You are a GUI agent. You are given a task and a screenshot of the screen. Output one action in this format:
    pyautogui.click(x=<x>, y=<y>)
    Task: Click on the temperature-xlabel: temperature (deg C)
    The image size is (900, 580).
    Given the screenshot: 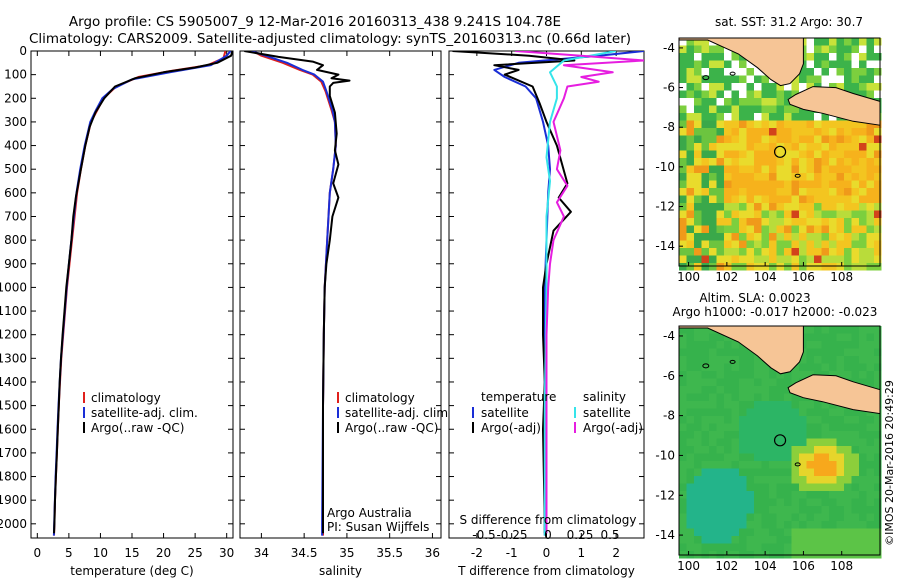 What is the action you would take?
    pyautogui.click(x=131, y=571)
    